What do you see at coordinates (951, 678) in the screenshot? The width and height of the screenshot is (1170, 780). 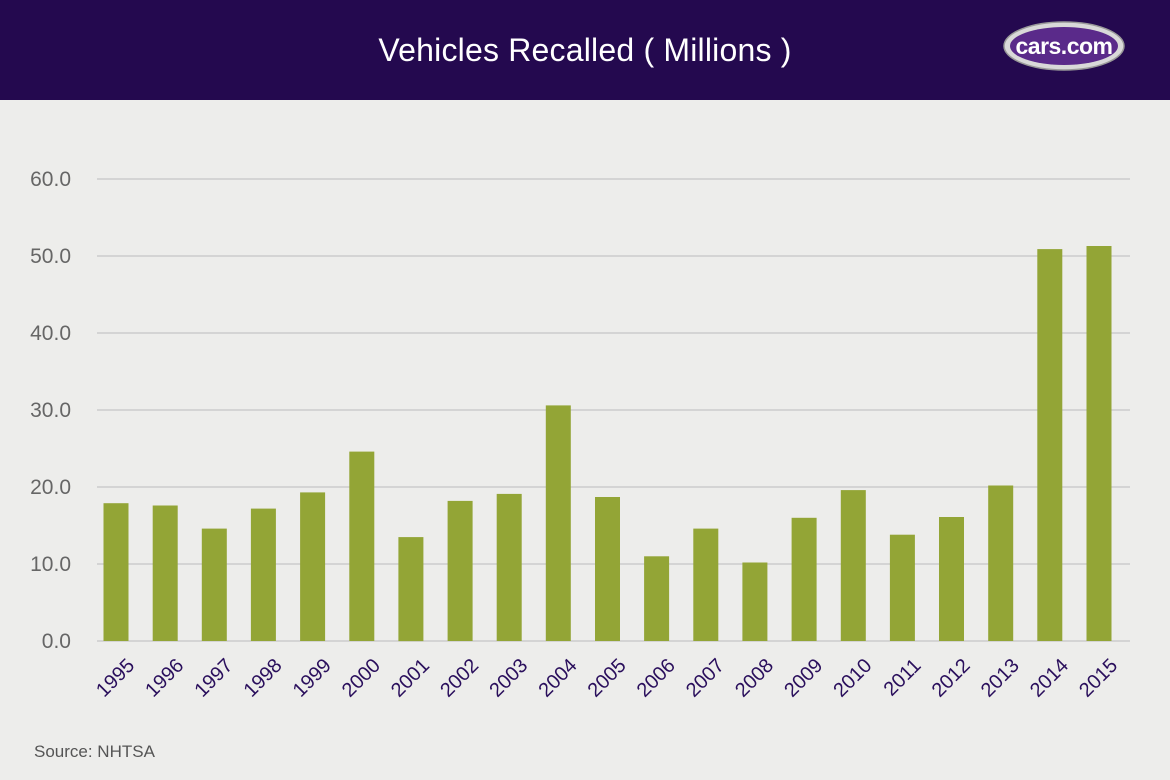 I see `x-tick-label: 2012` at bounding box center [951, 678].